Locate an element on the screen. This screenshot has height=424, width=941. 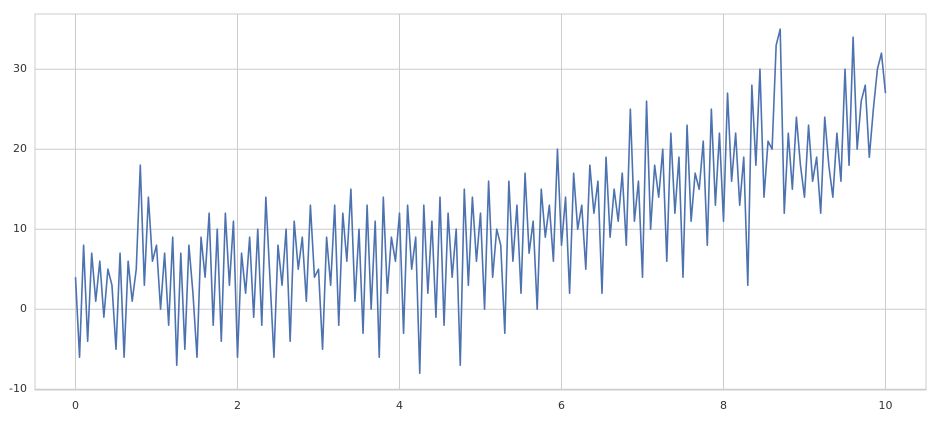
x-tick-label: 2 is located at coordinates (237, 405).